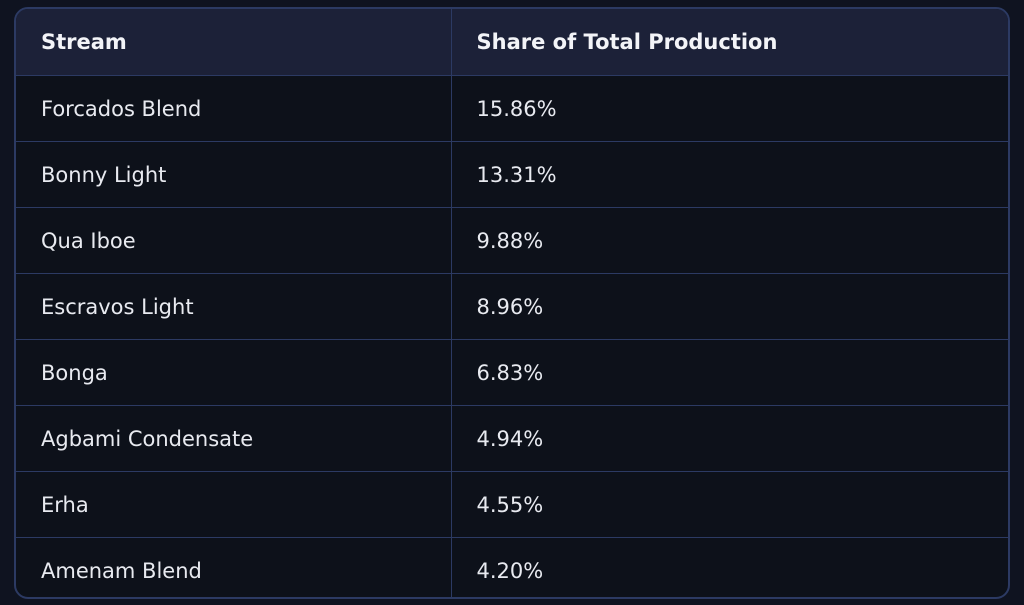  What do you see at coordinates (729, 108) in the screenshot?
I see `share-cell: 15.86%` at bounding box center [729, 108].